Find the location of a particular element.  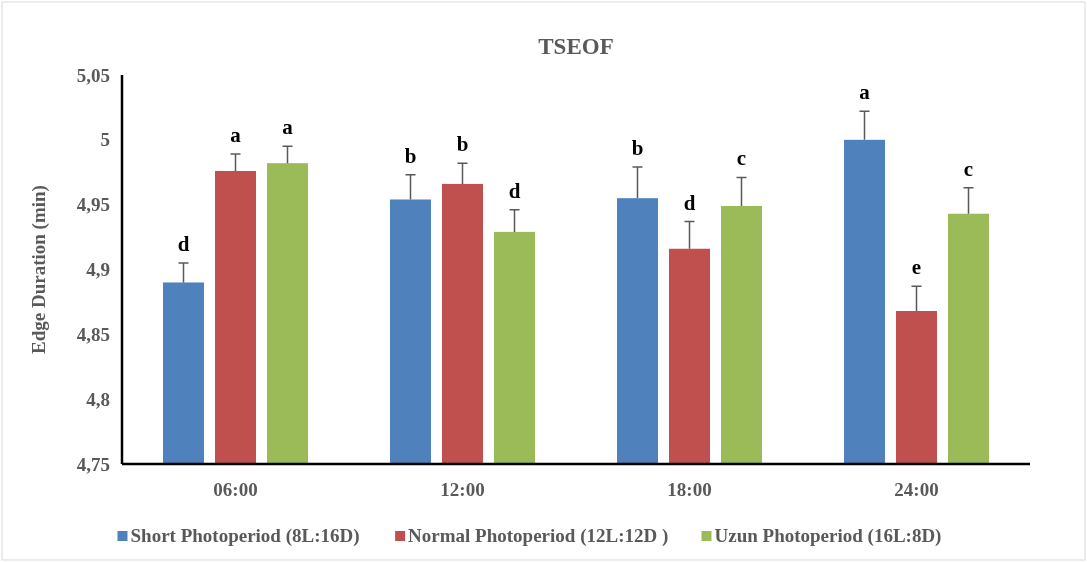

data-label: e is located at coordinates (916, 267).